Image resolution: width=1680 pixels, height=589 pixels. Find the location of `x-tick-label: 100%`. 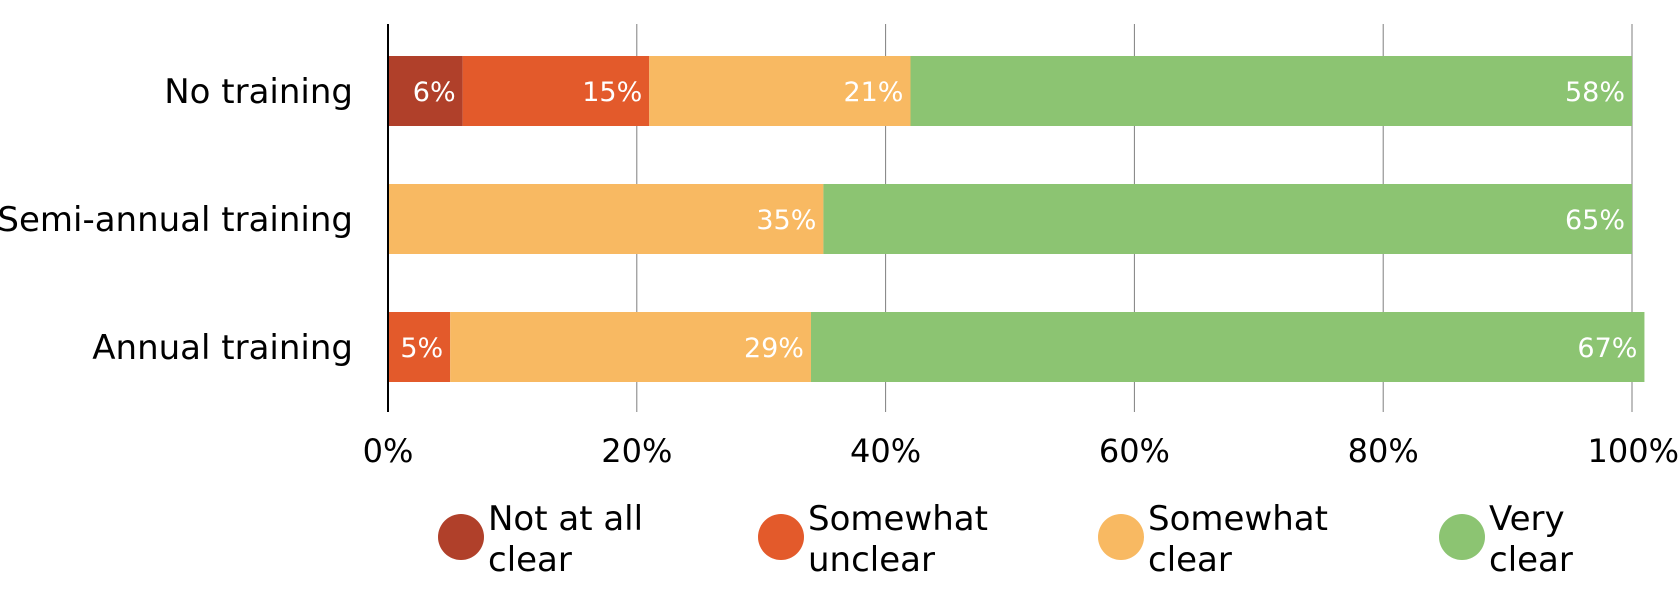

x-tick-label: 100% is located at coordinates (1633, 451).